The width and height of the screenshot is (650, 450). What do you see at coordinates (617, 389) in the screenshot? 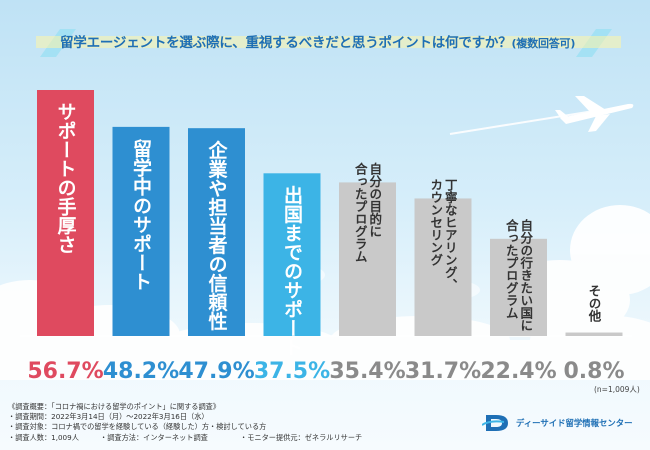
I see `respondents-note: (n=1,009人)` at bounding box center [617, 389].